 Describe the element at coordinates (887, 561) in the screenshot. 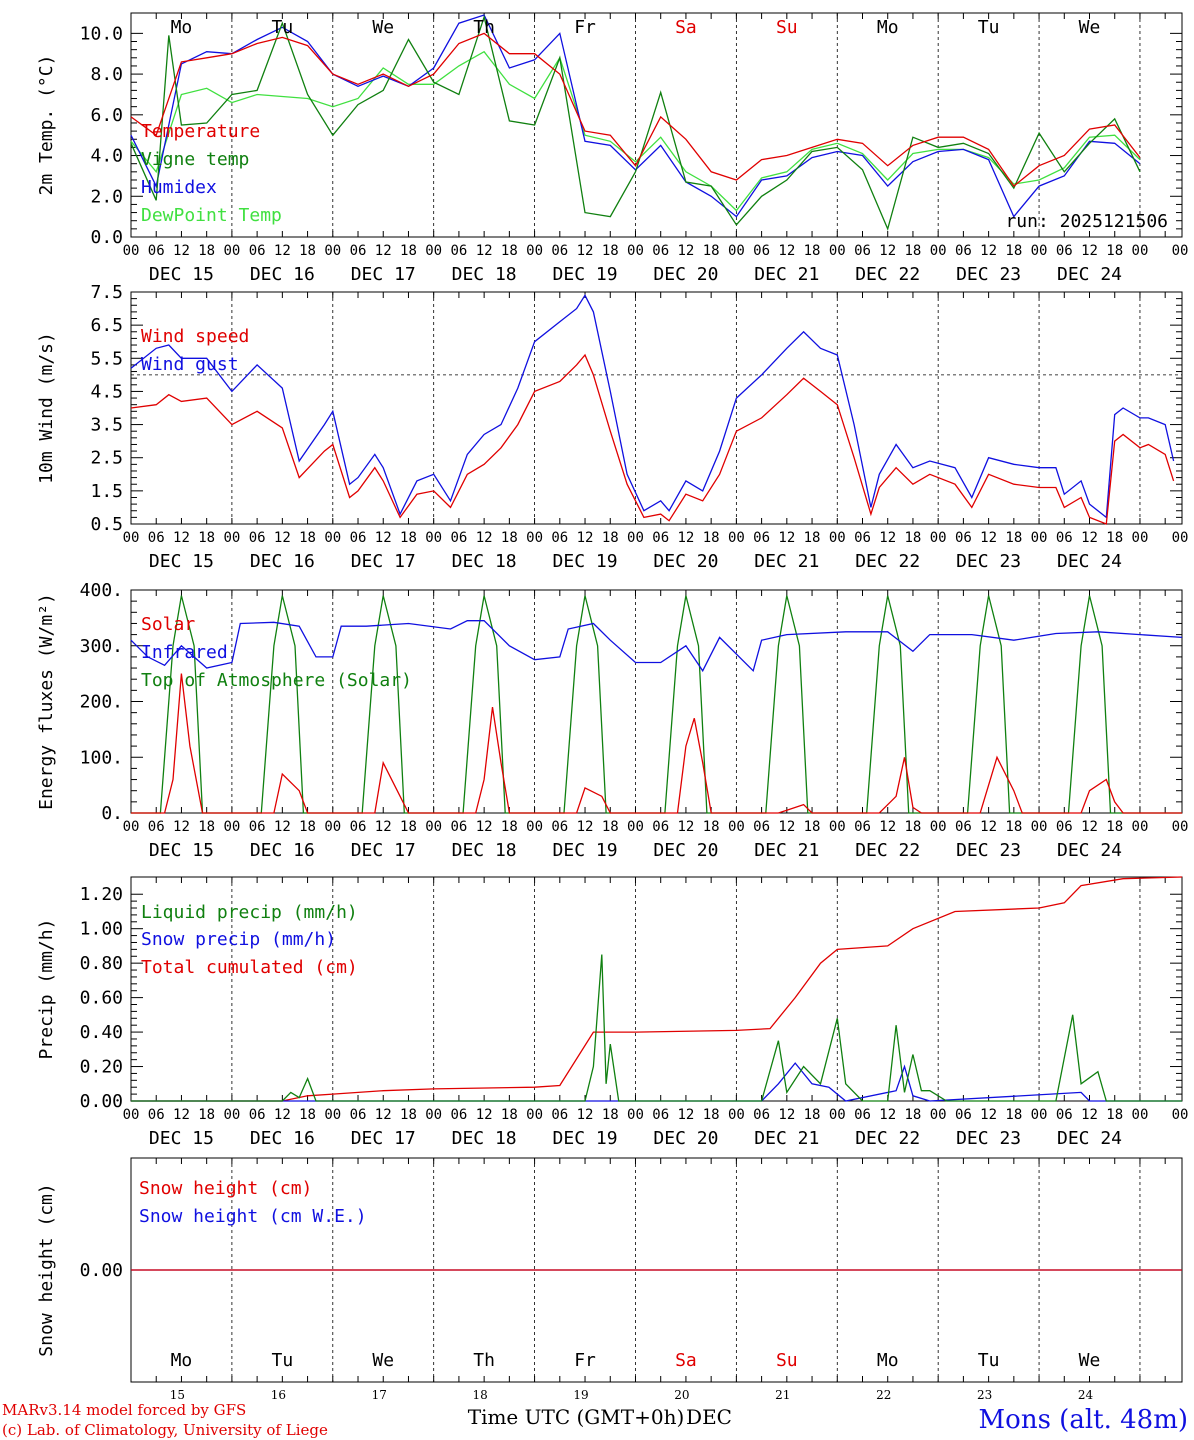

I see `date-label: DEC 22` at that location.